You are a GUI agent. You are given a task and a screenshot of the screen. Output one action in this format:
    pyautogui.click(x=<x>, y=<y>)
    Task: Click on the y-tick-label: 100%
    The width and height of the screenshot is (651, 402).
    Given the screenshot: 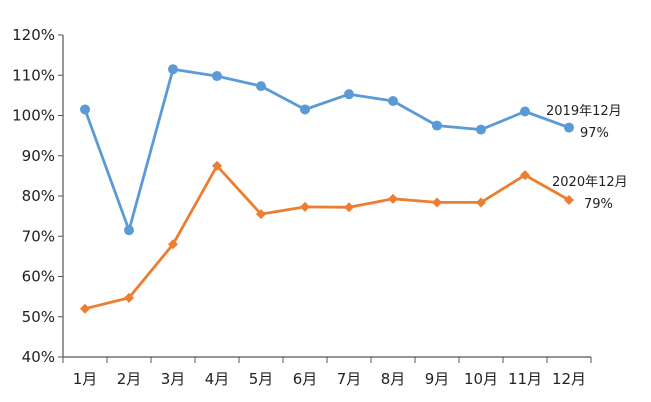 What is the action you would take?
    pyautogui.click(x=33, y=116)
    